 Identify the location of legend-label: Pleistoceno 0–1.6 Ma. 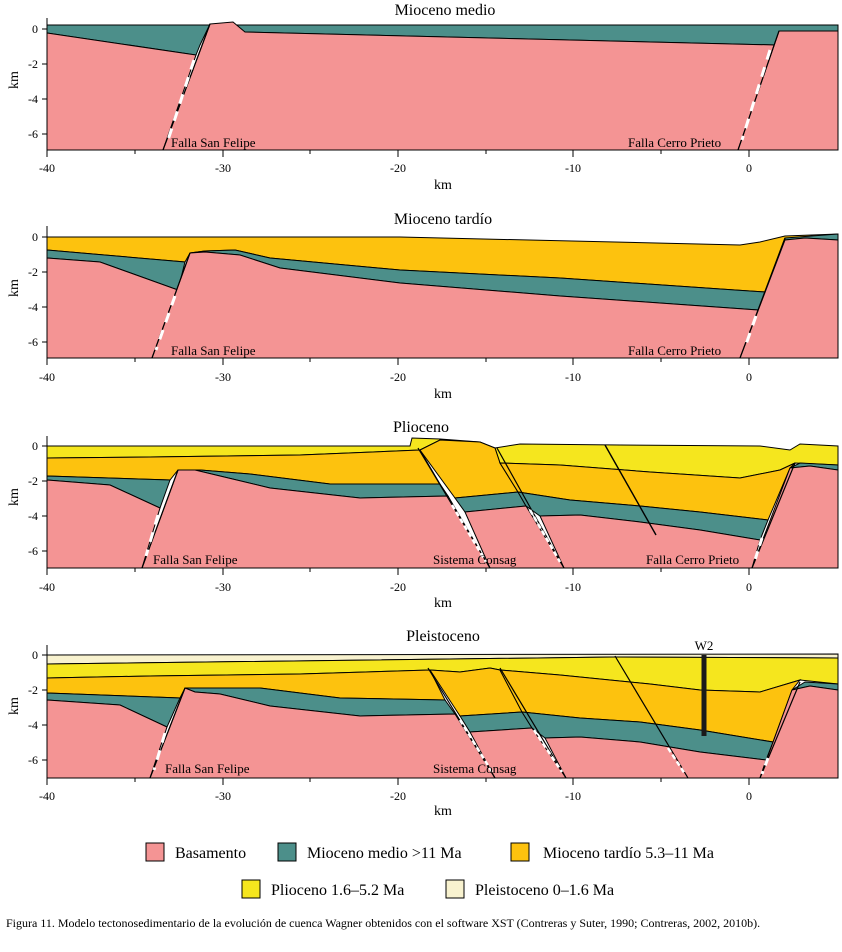
(544, 890).